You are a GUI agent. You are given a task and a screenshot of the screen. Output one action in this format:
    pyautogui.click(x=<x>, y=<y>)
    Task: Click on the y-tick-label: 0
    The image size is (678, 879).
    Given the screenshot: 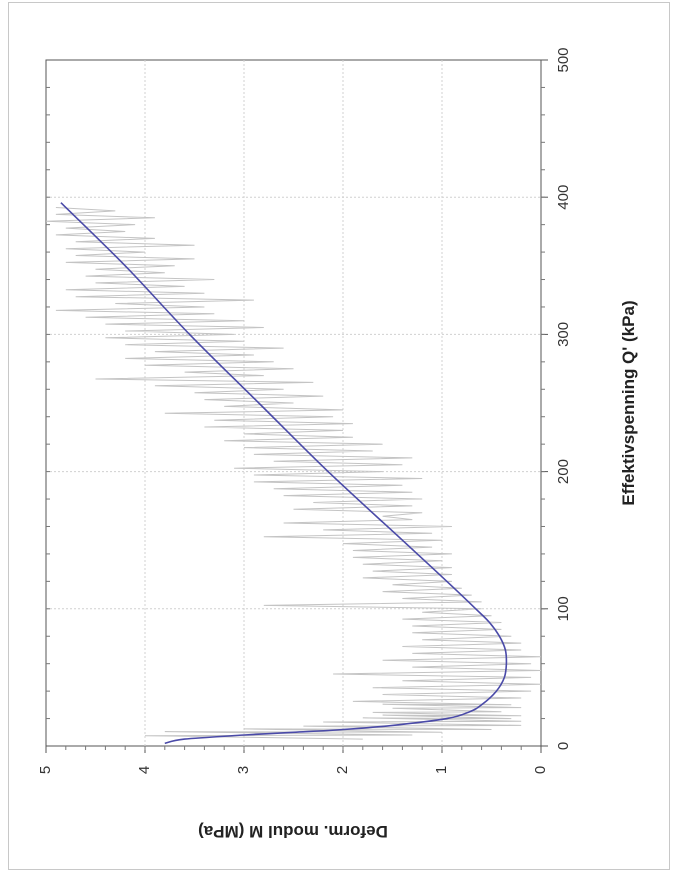 What is the action you would take?
    pyautogui.click(x=540, y=770)
    